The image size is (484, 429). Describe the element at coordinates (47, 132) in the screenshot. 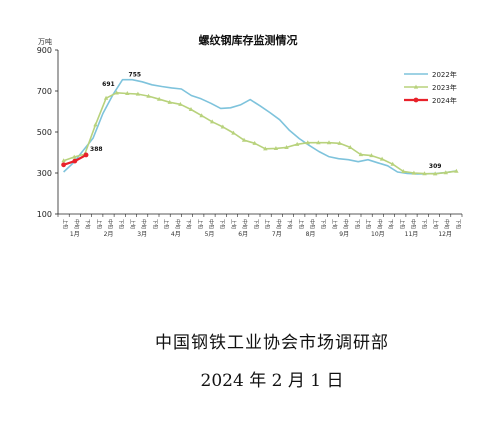

I see `y-axis-ticks: 100 300 500 700 900` at that location.